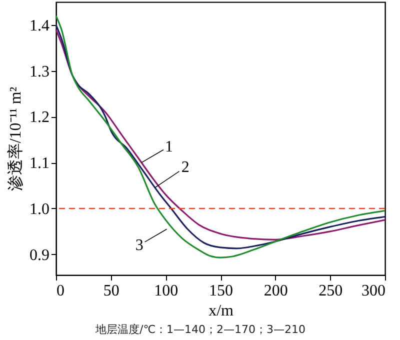 The height and width of the screenshot is (340, 400). I want to click on y-tick-label: 1.2, so click(40, 117).